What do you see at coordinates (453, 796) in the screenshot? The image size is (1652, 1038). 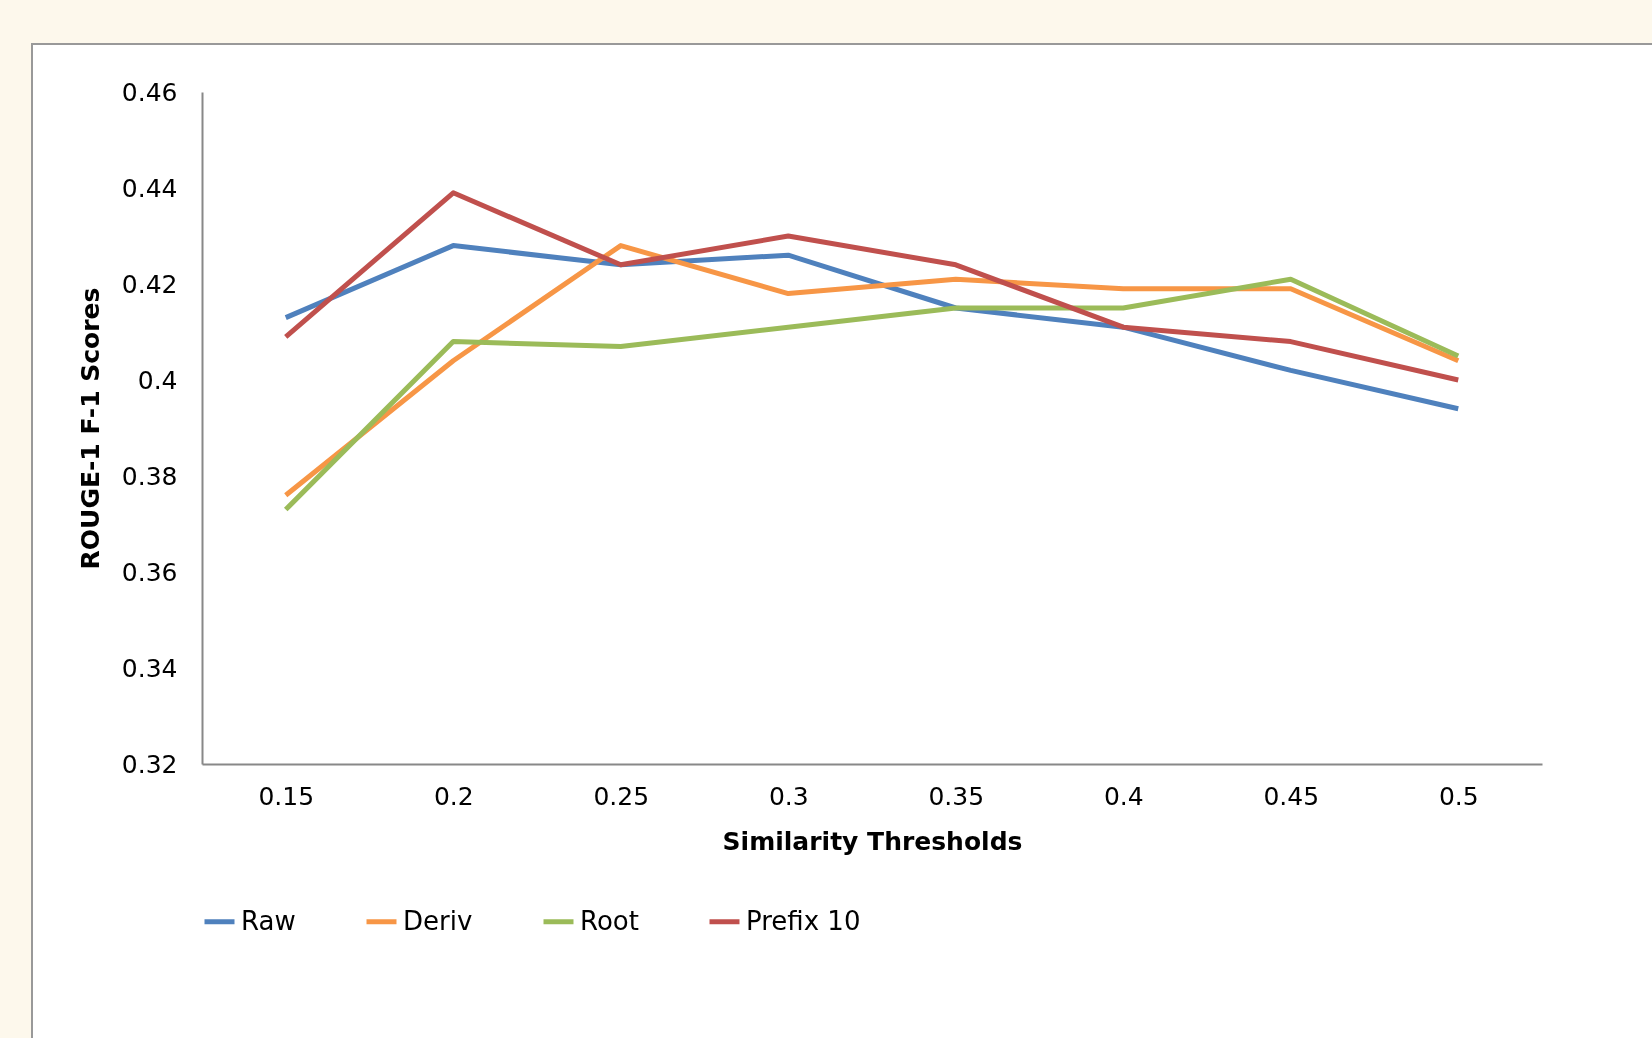 I see `x-tick-label: 0.2` at bounding box center [453, 796].